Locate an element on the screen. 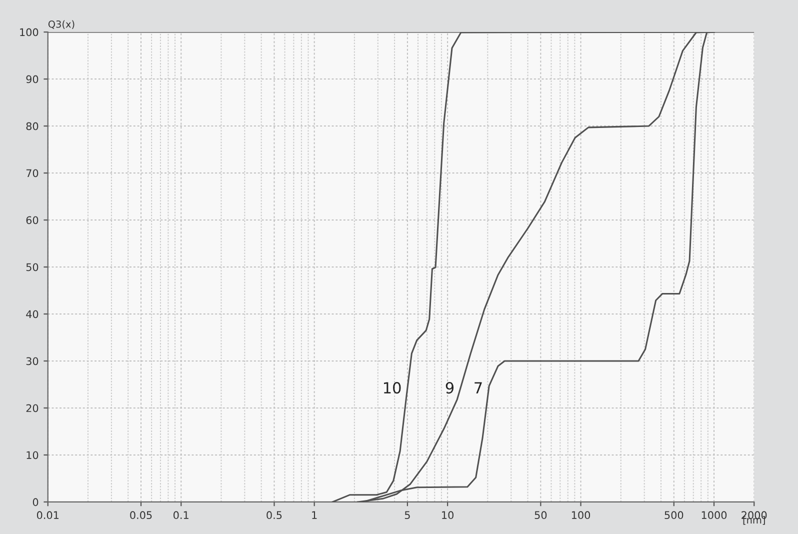  y-tick-label: 30 is located at coordinates (32, 361).